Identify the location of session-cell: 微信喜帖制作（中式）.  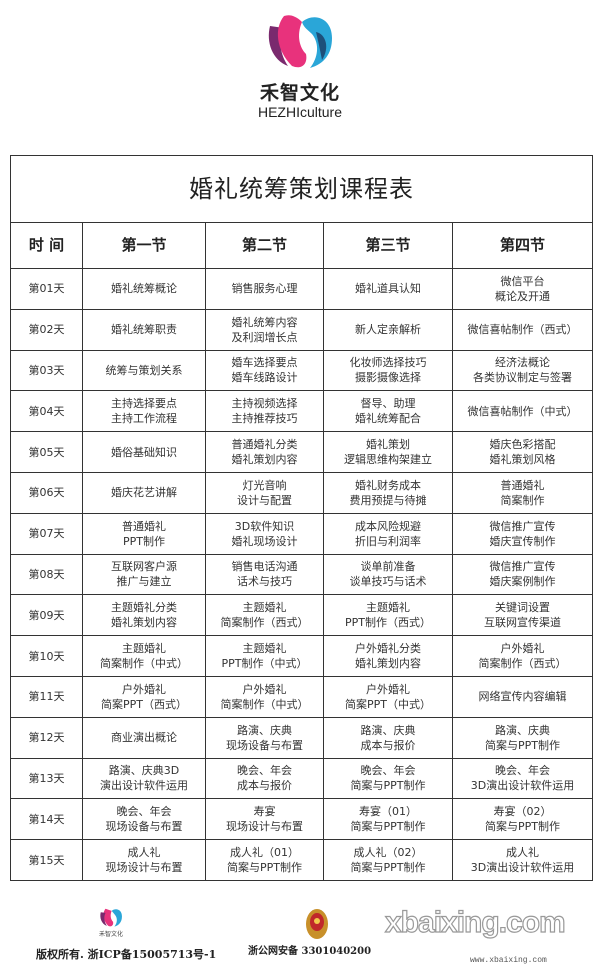
(522, 411).